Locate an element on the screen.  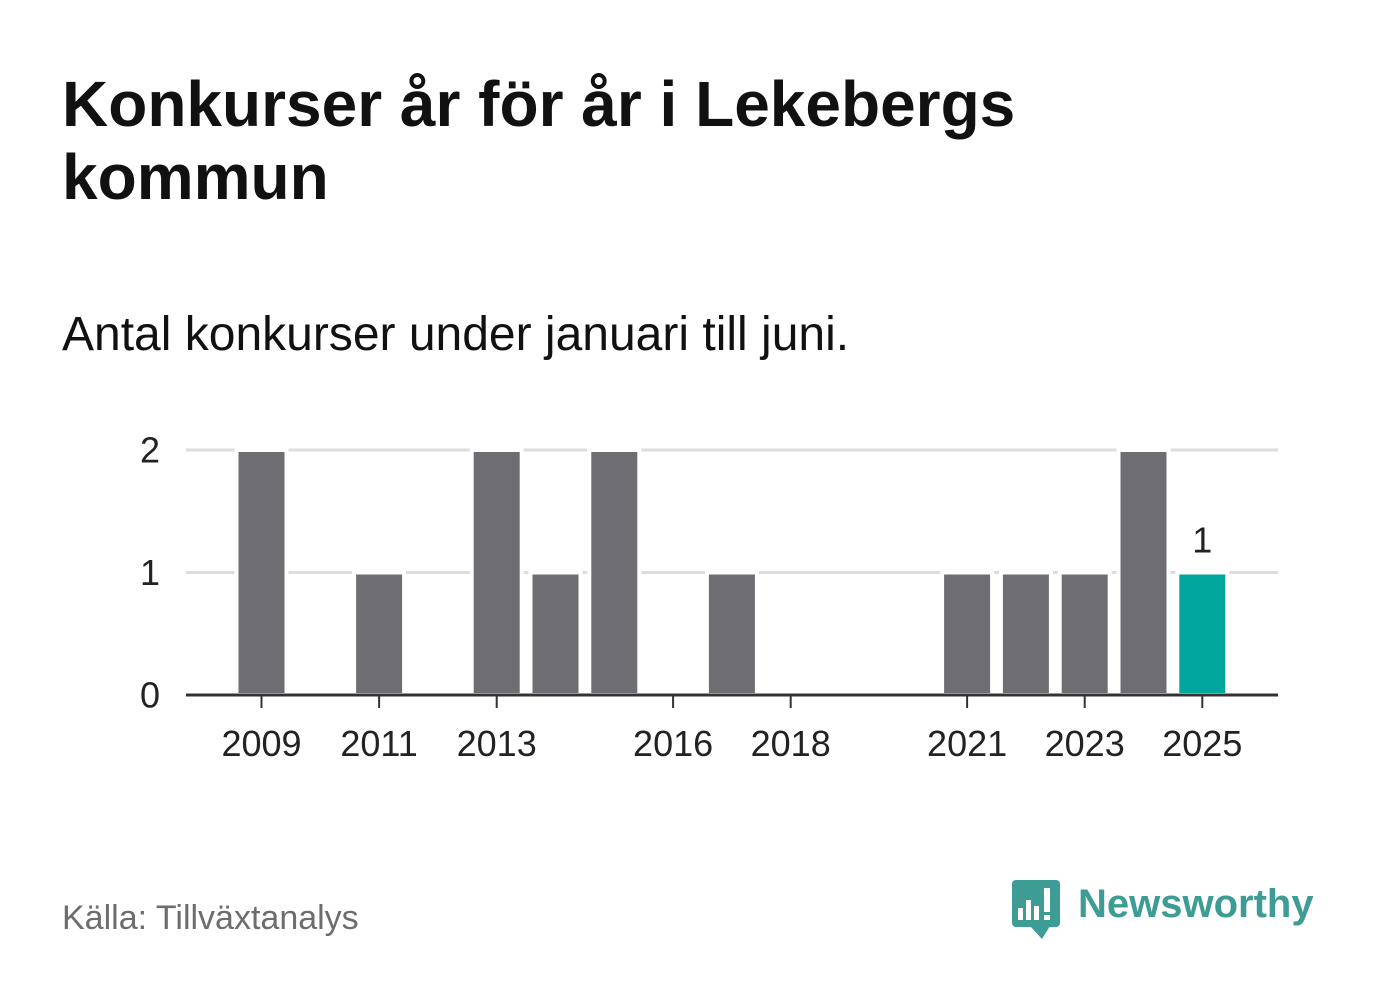
logo-bubble-tail is located at coordinates (1040, 932).